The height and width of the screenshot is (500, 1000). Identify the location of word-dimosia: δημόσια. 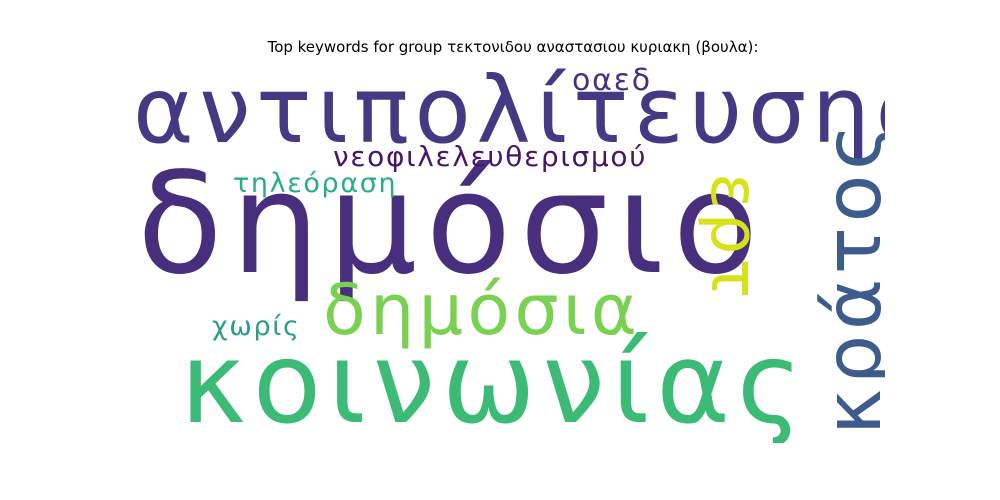
(482, 310).